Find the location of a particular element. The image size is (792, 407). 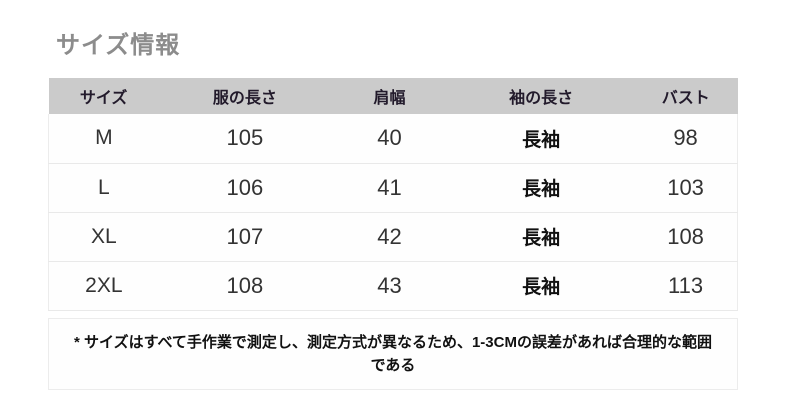

table-row-xl: XL 107 42 長袖 108 is located at coordinates (393, 237).